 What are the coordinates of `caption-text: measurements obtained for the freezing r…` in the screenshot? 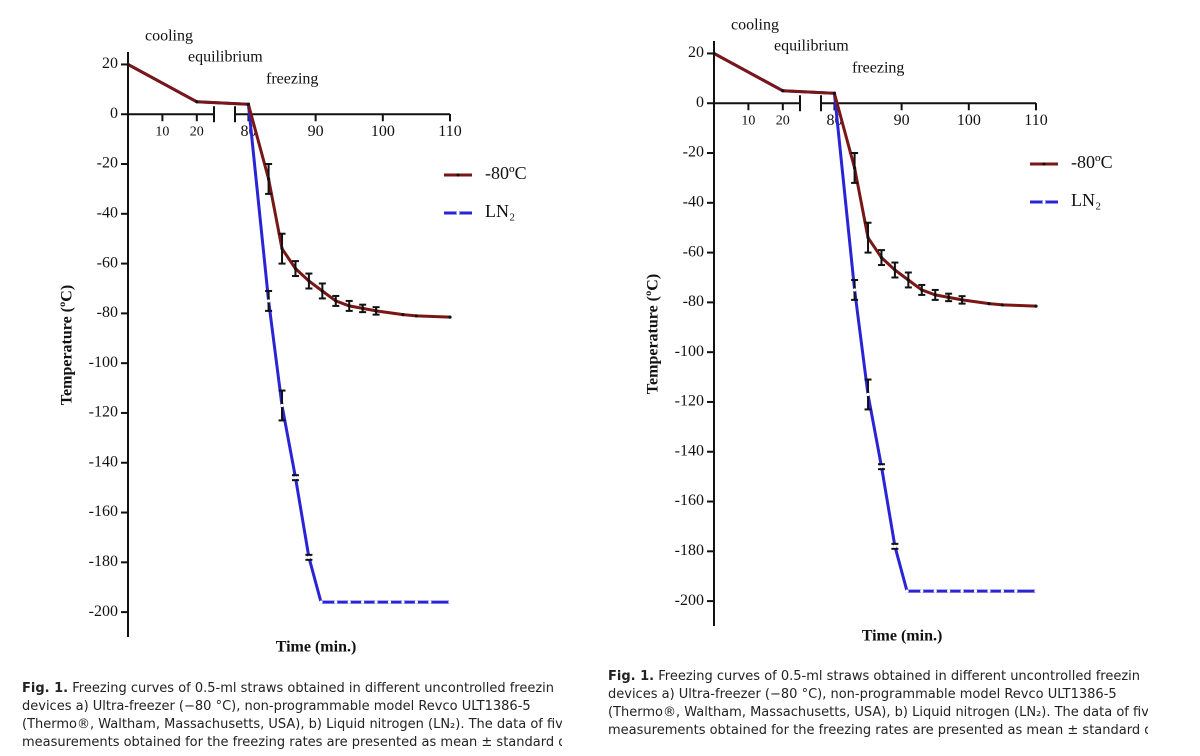 It's located at (878, 730).